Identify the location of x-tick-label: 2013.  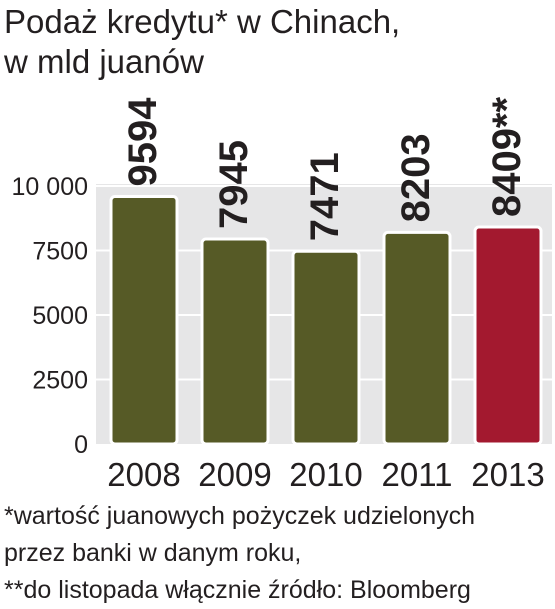
(507, 474).